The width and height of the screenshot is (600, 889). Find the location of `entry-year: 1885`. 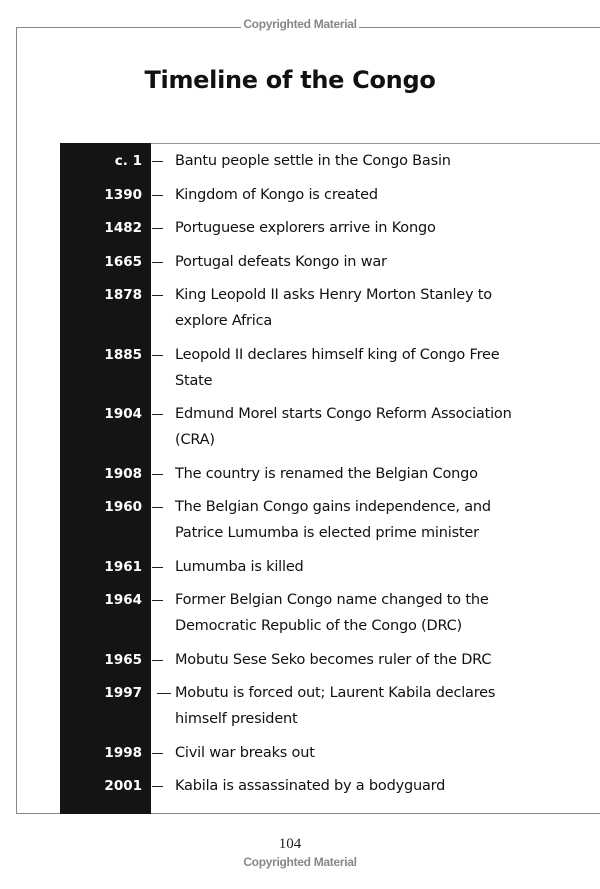

entry-year: 1885 is located at coordinates (123, 354).